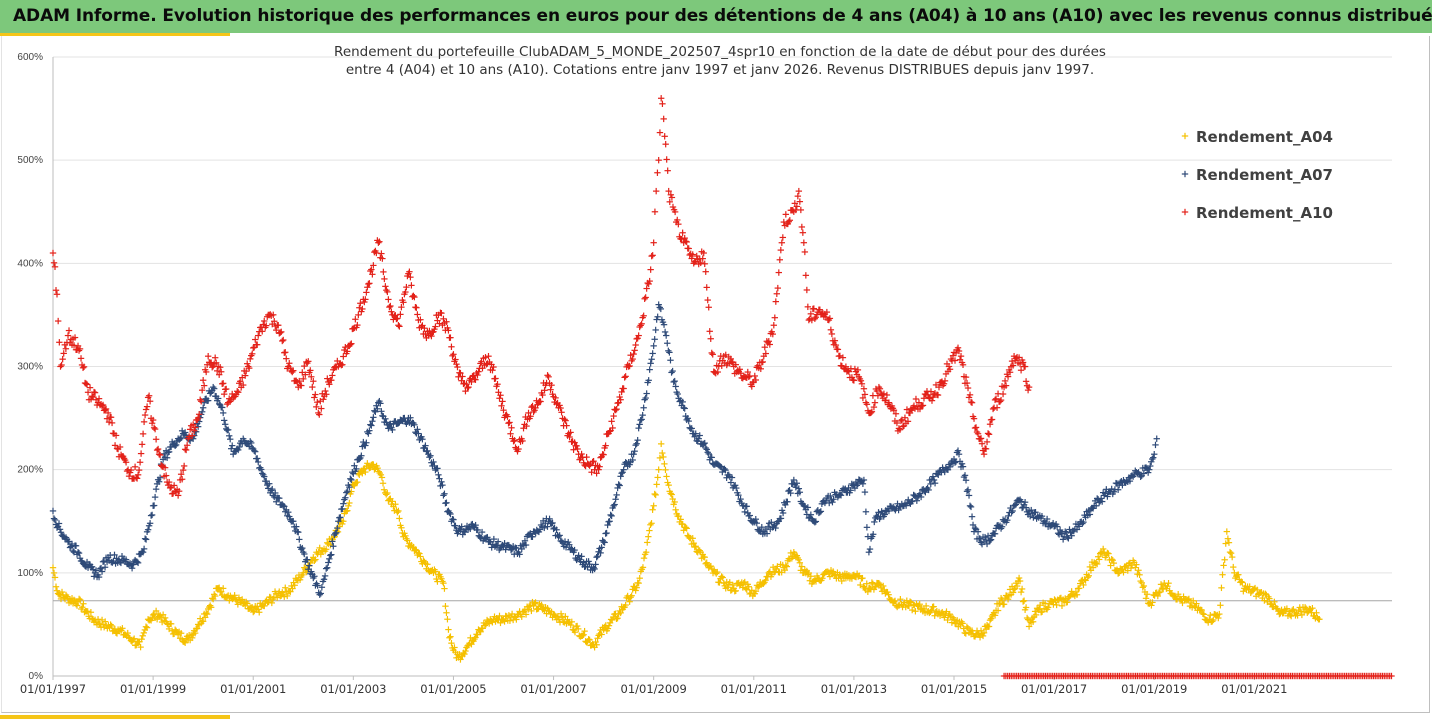  Describe the element at coordinates (30, 263) in the screenshot. I see `y-tick-label: 400%` at that location.